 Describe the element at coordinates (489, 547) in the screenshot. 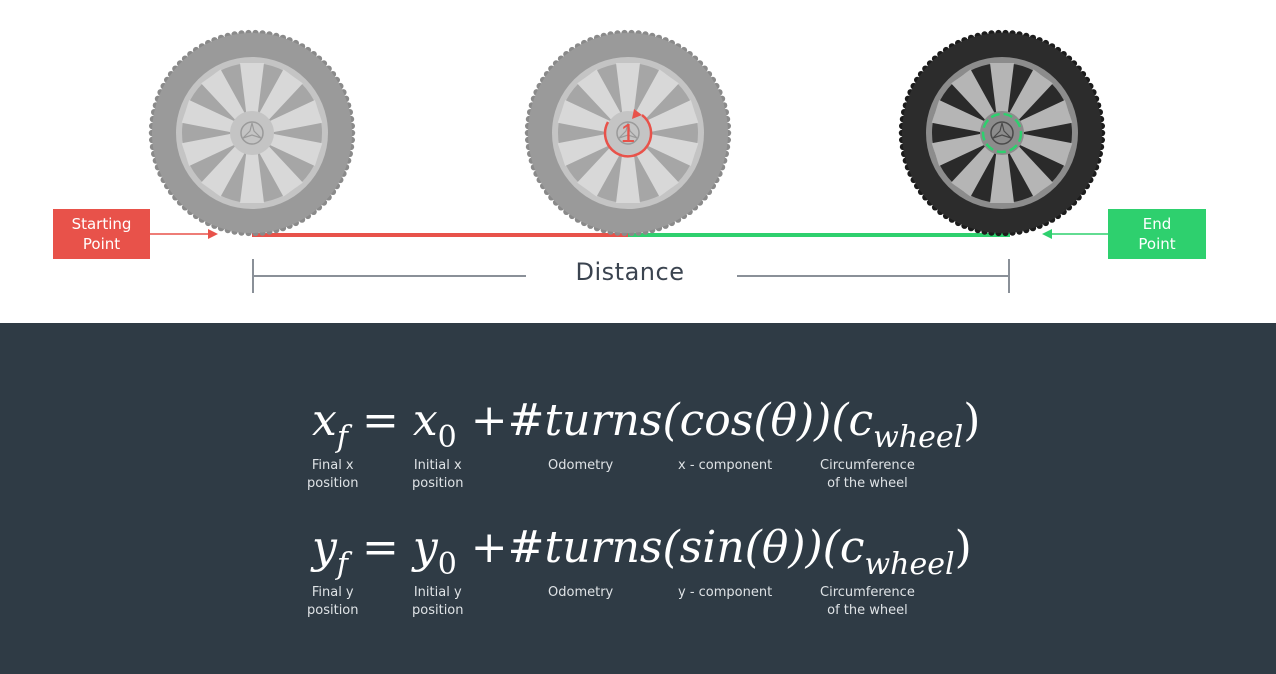

I see `y-plus-sign: +` at that location.